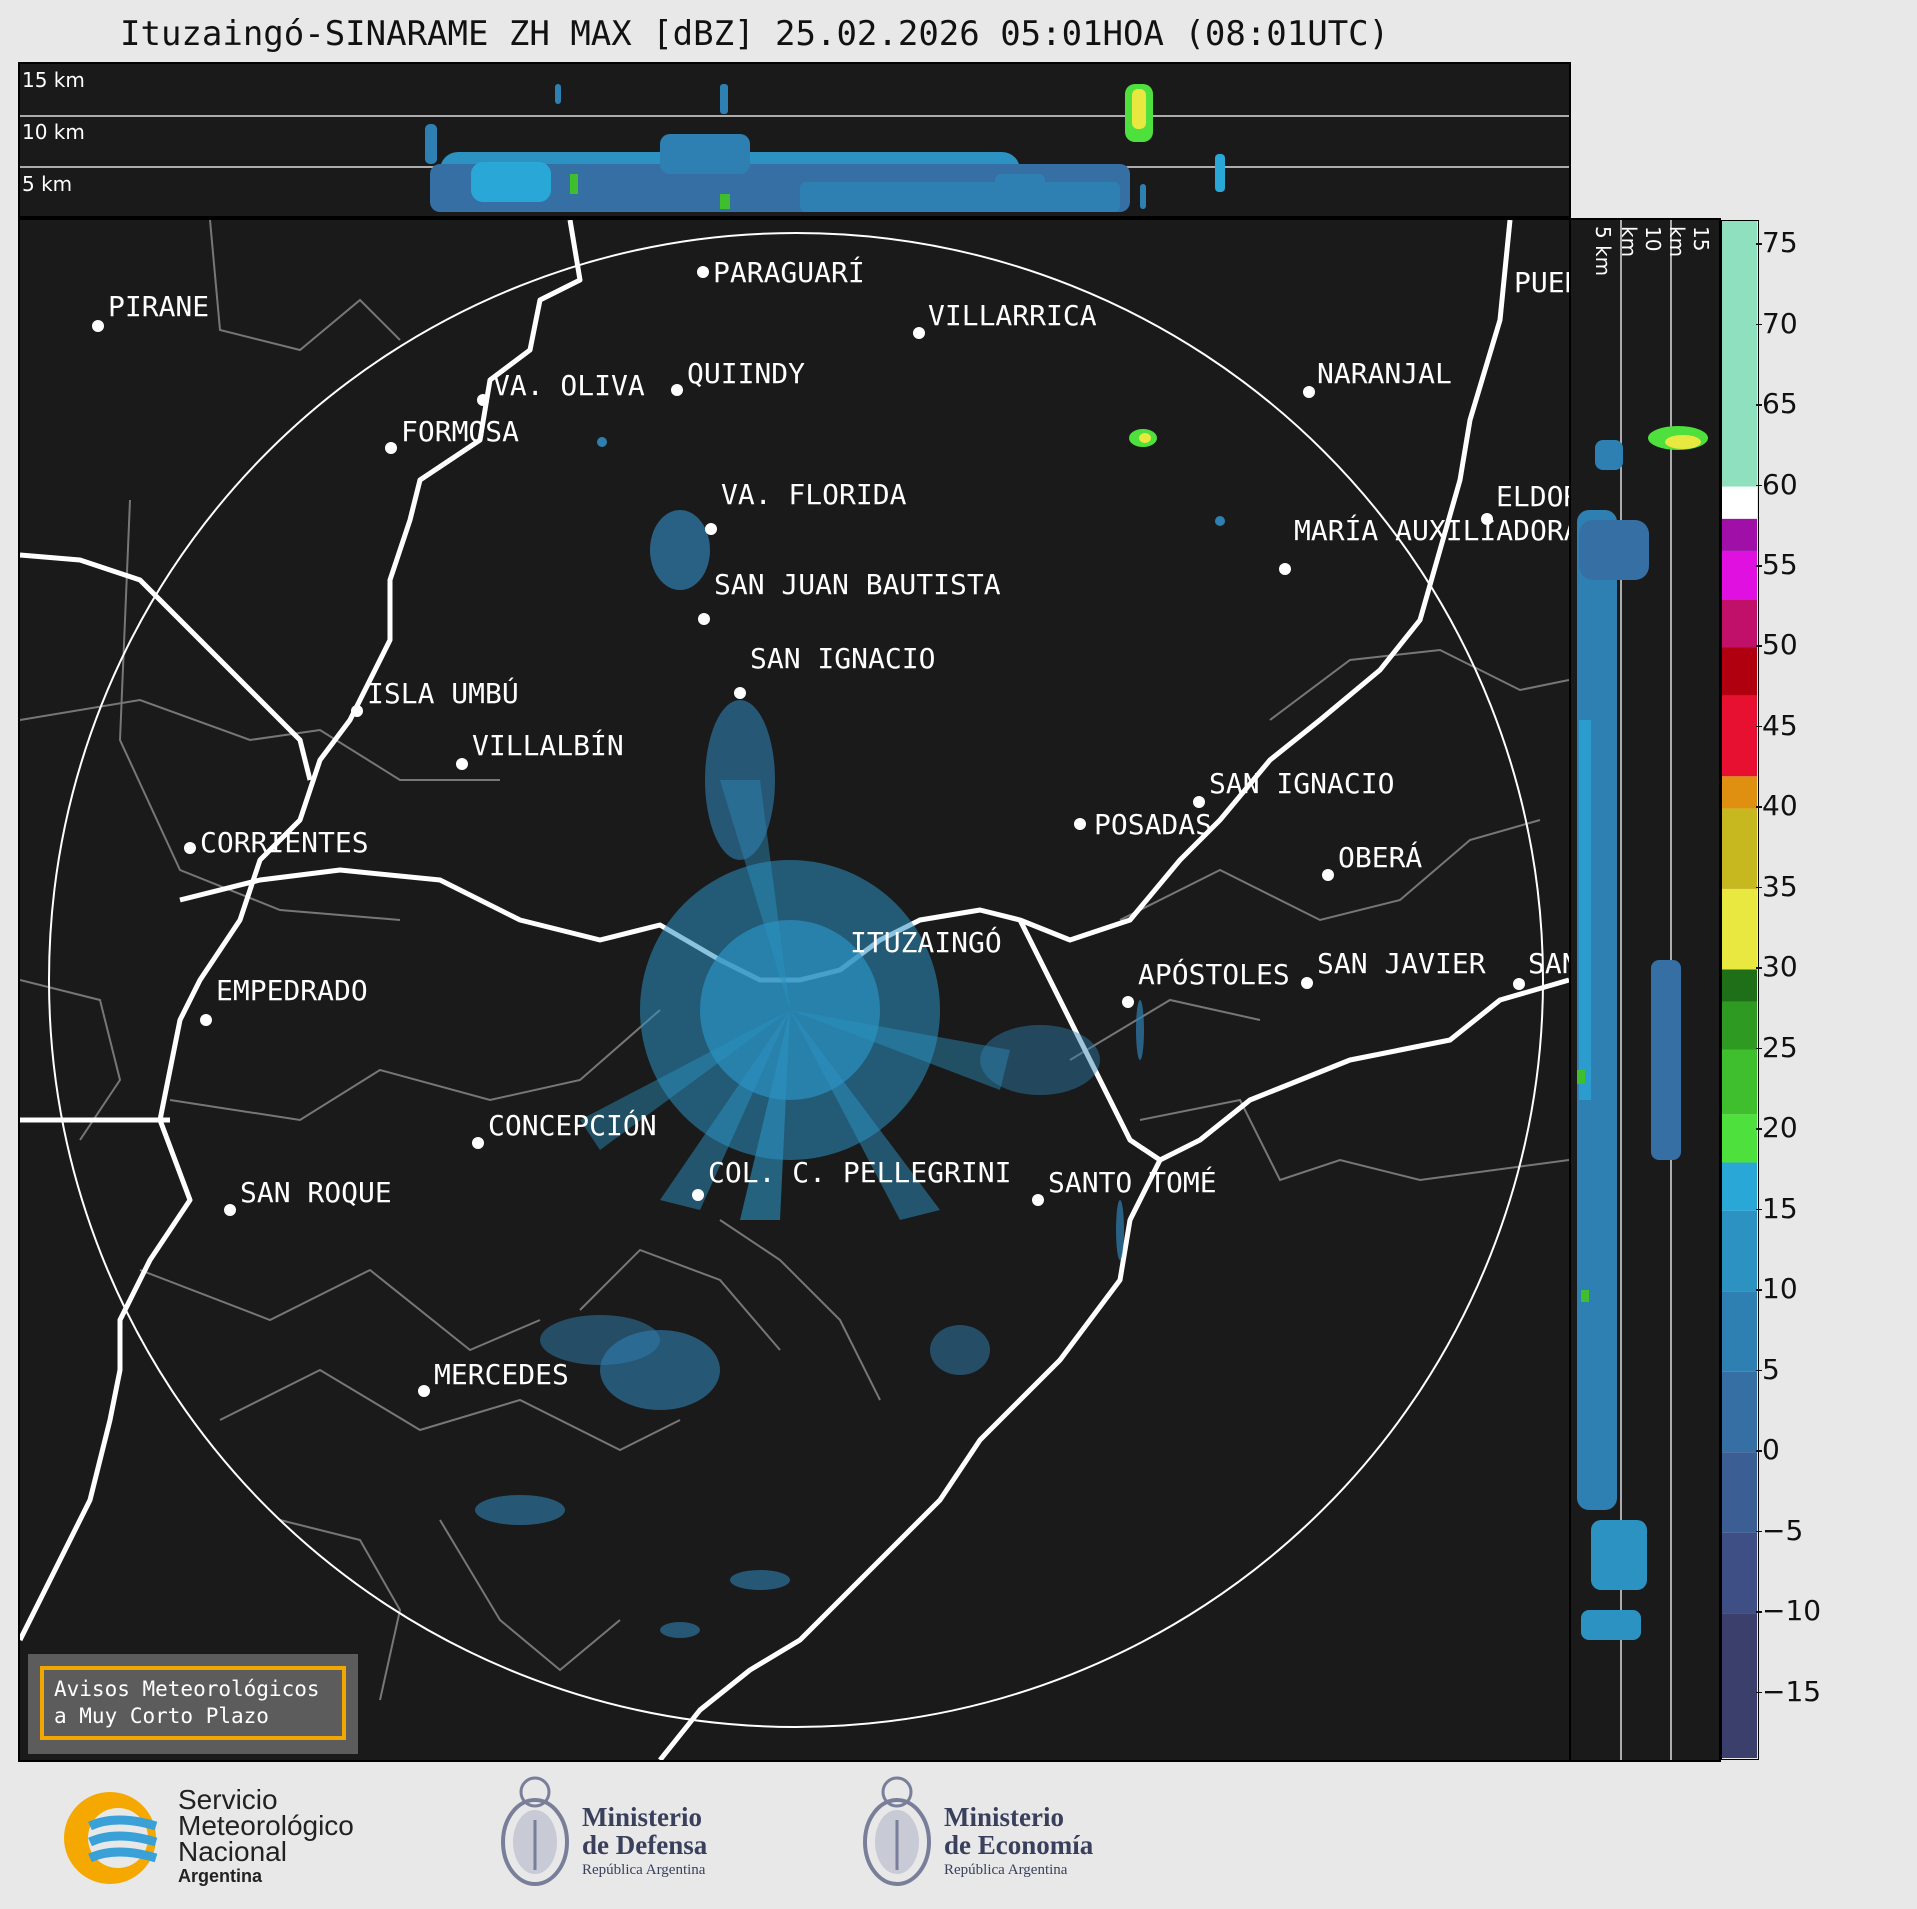  I want to click on city-label-san-juan-bautista: SAN JUAN BAUTISTA, so click(857, 584).